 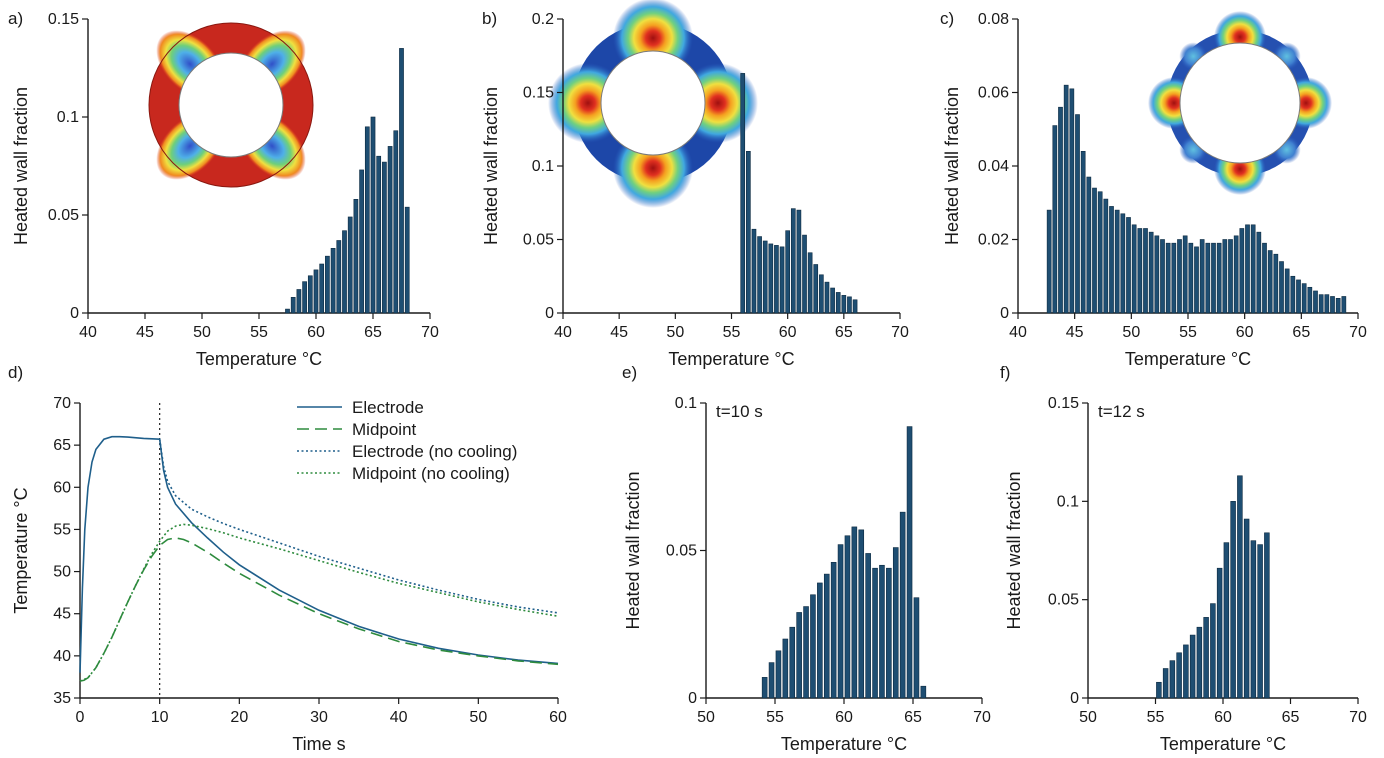 I want to click on y-tick-label: 60, so click(x=62, y=487).